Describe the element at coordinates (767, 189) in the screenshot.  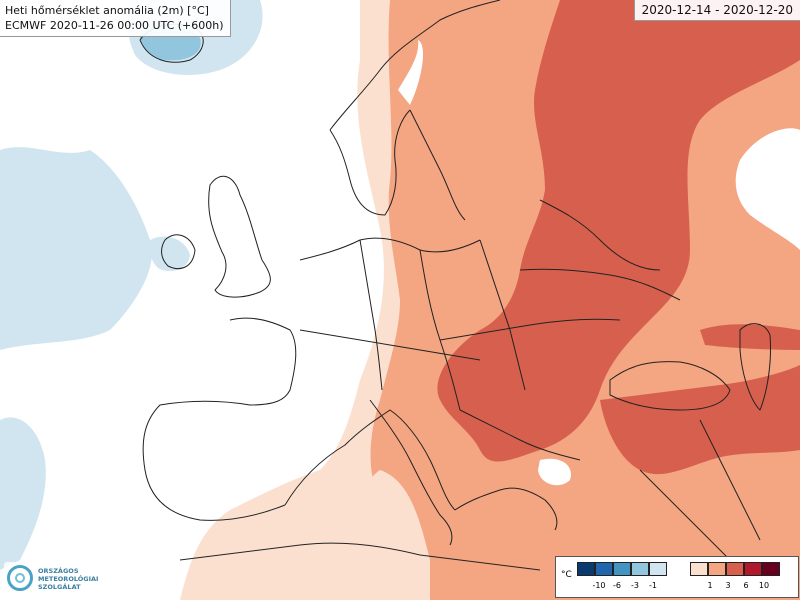
I see `anomaly-area-neutral-northeast` at that location.